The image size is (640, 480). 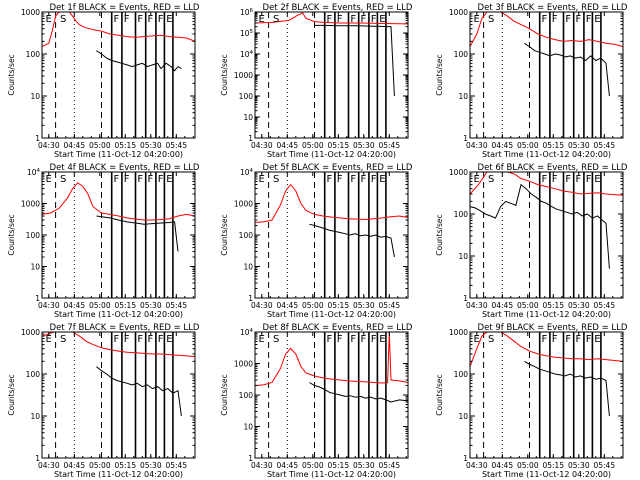 What do you see at coordinates (553, 328) in the screenshot?
I see `panel-title: Det 9f BLACK = Events, RED = LLD` at bounding box center [553, 328].